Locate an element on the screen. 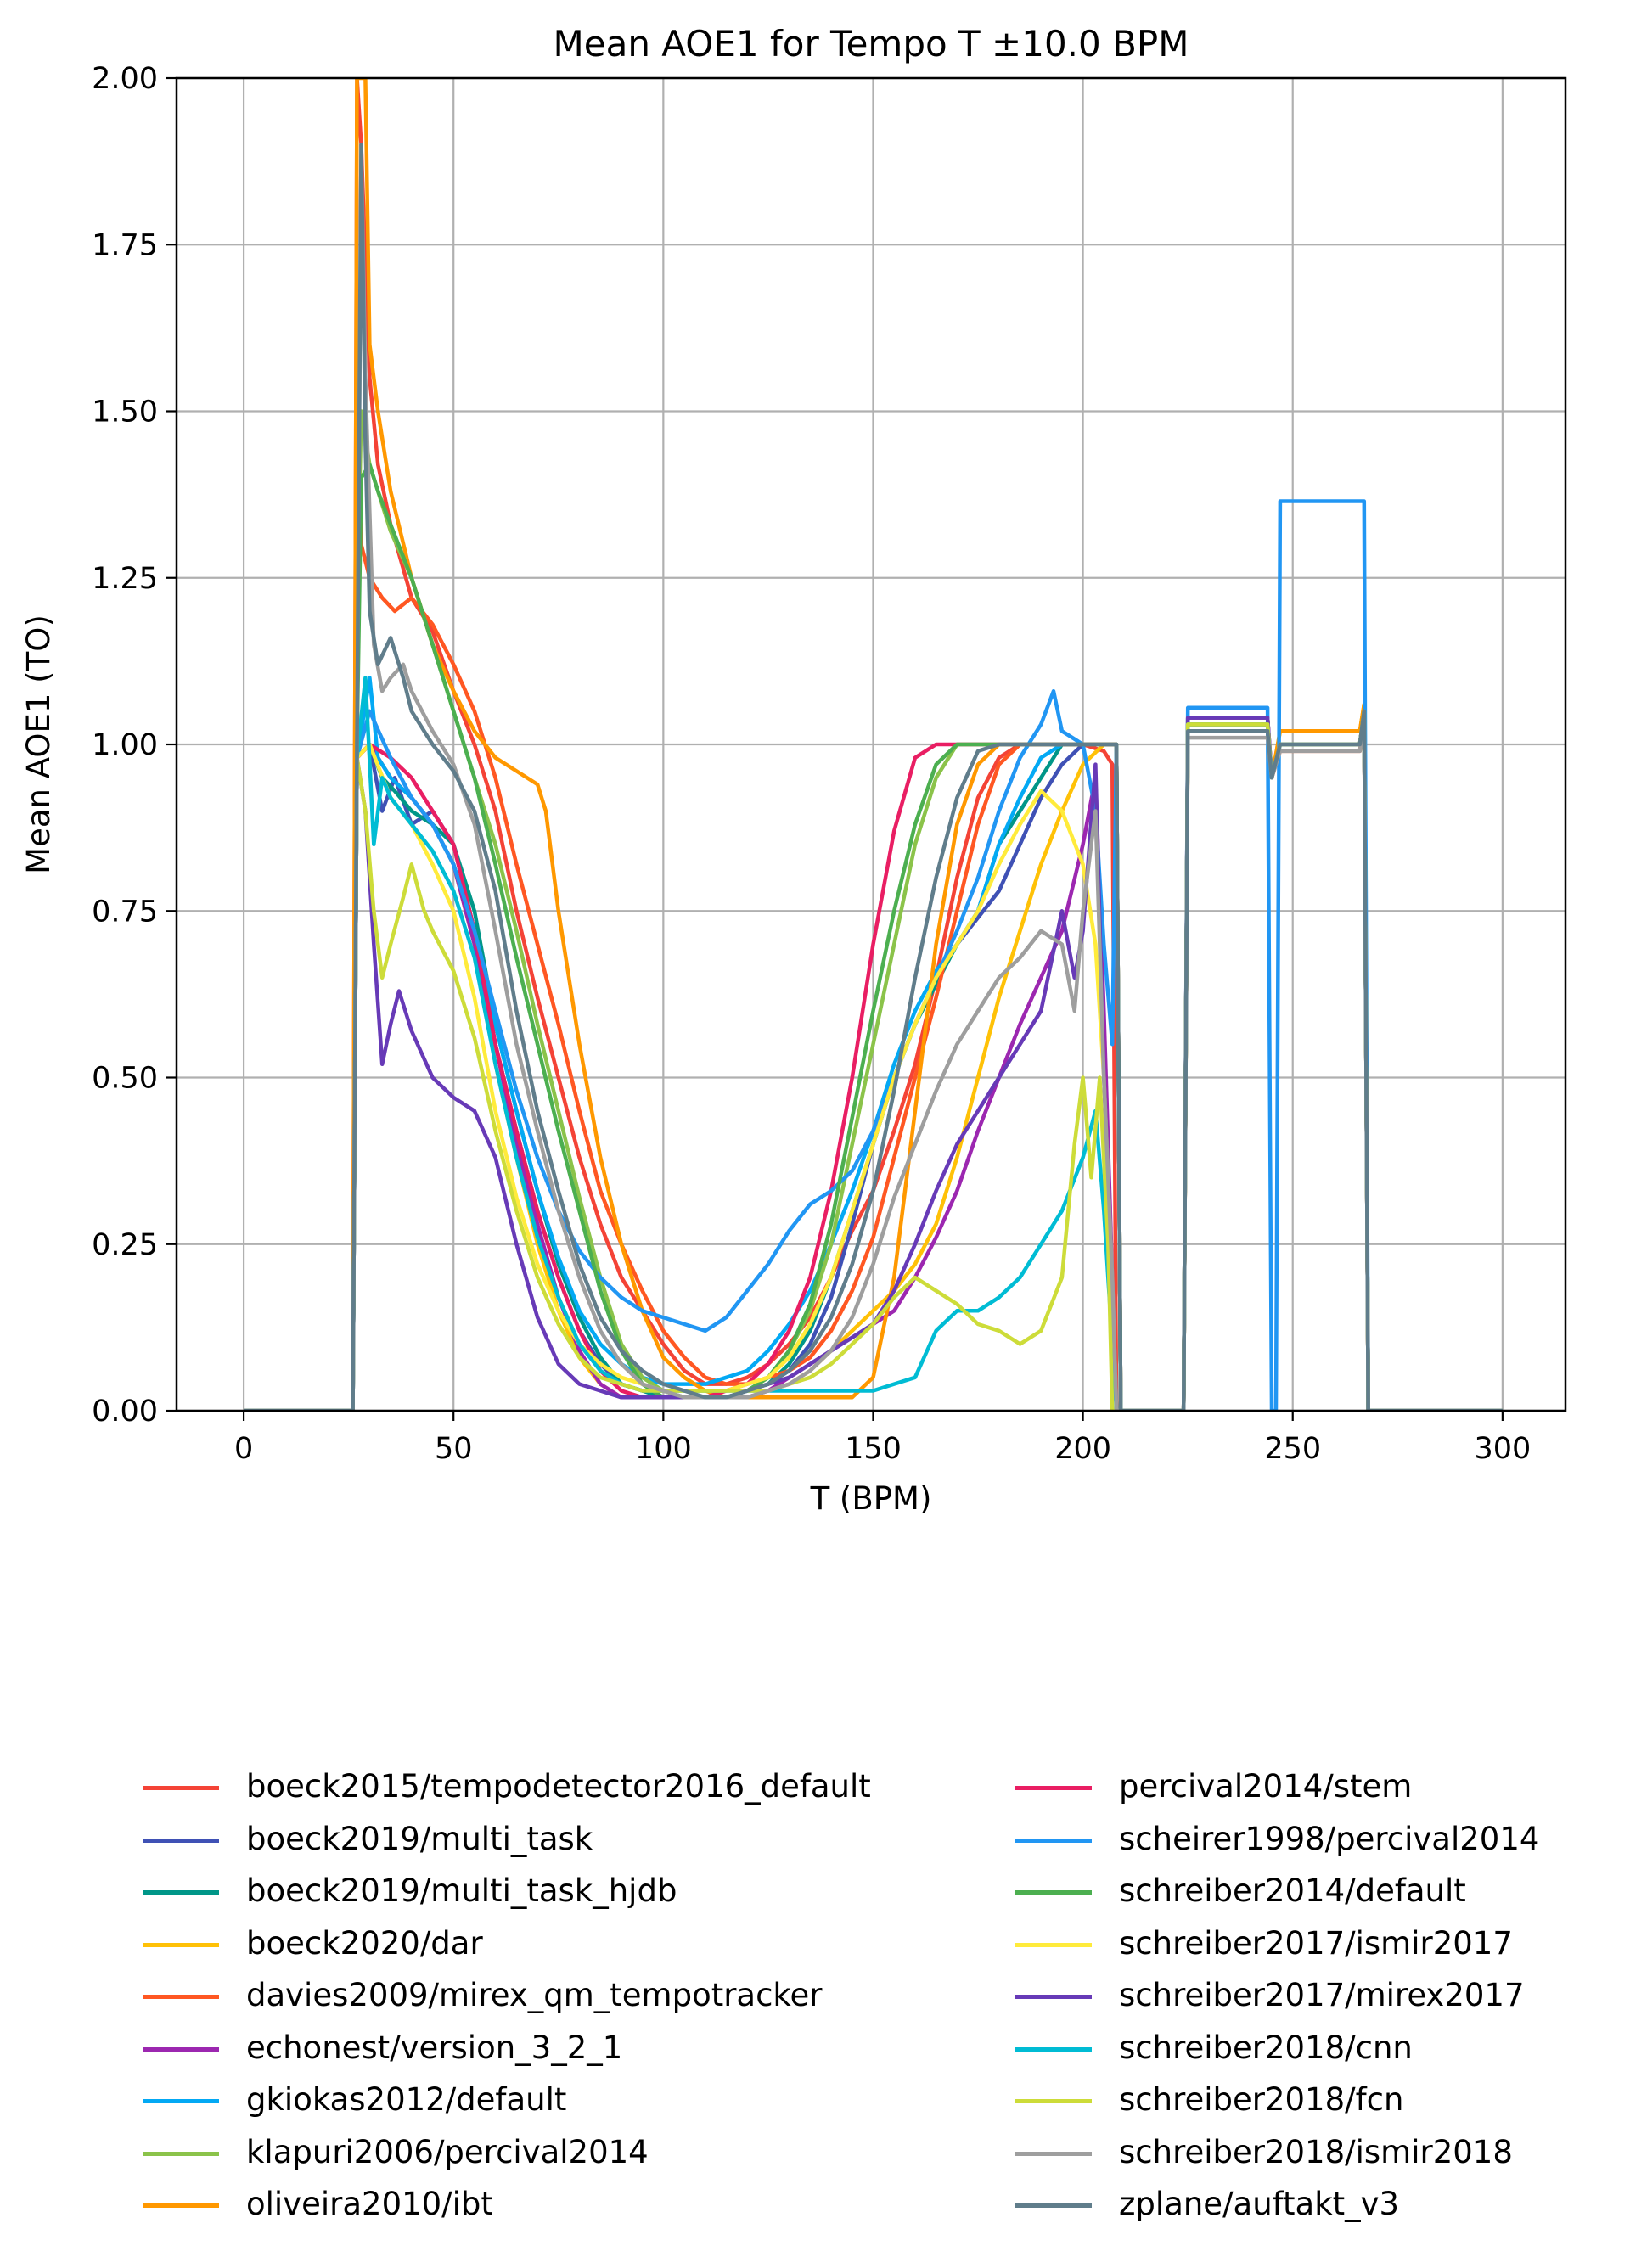 The width and height of the screenshot is (1630, 2268). legend-label: schreiber2018/cnn is located at coordinates (1266, 2047).